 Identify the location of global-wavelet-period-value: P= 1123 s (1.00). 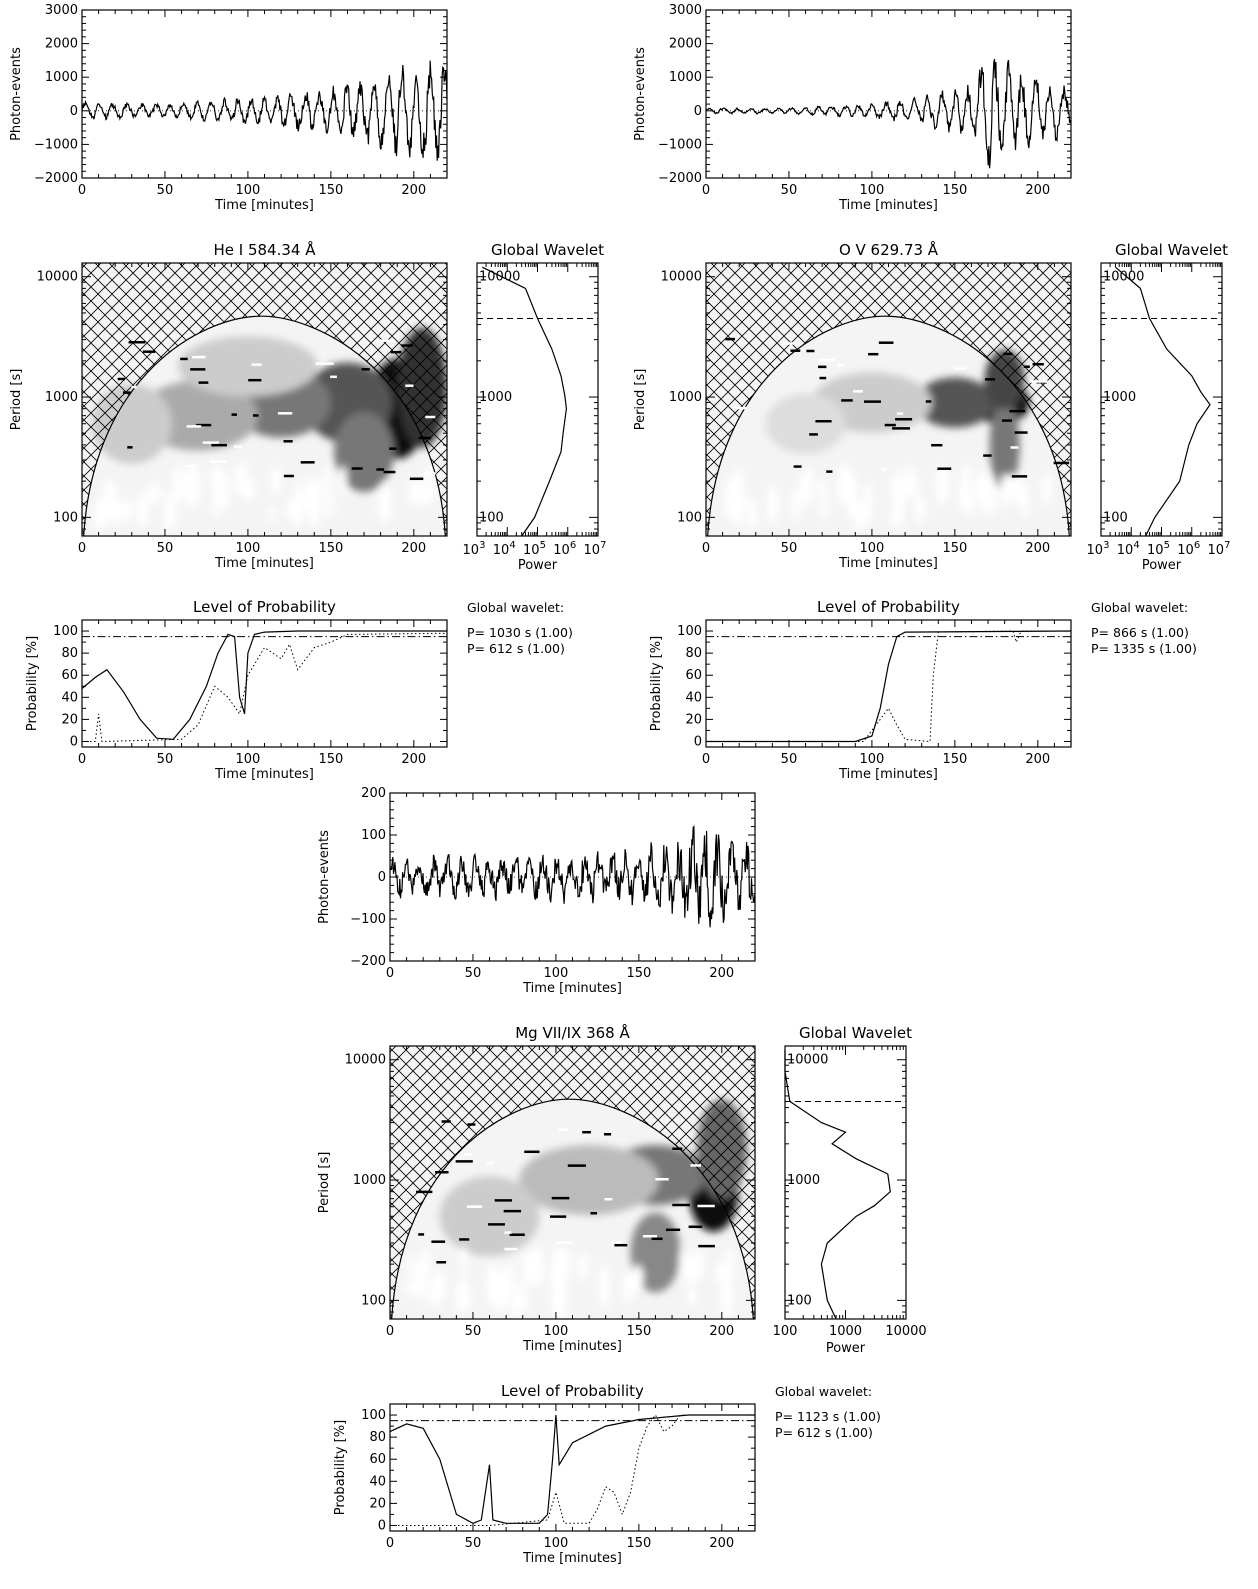
(828, 1416).